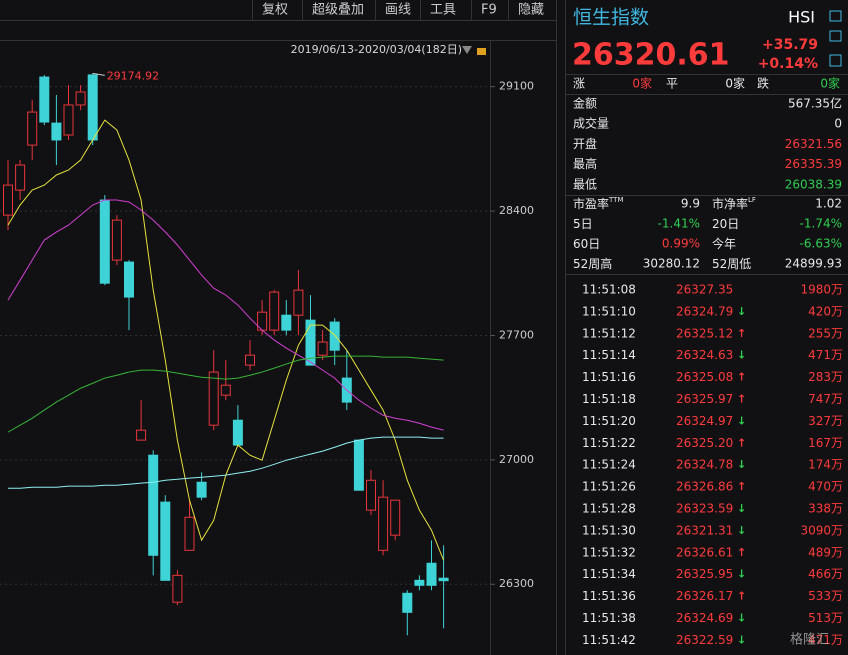 The width and height of the screenshot is (848, 655). What do you see at coordinates (704, 377) in the screenshot?
I see `trade-price: 26325.08` at bounding box center [704, 377].